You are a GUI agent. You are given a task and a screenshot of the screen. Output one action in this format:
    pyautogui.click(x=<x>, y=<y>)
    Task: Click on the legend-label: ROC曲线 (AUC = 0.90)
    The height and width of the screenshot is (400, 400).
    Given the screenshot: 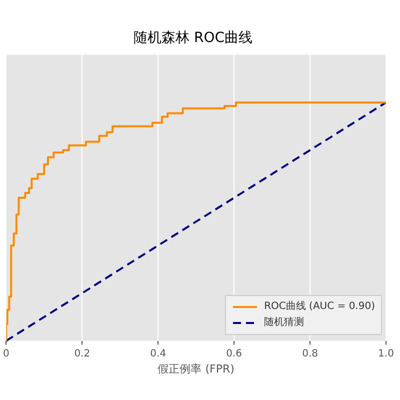 What is the action you would take?
    pyautogui.click(x=319, y=307)
    